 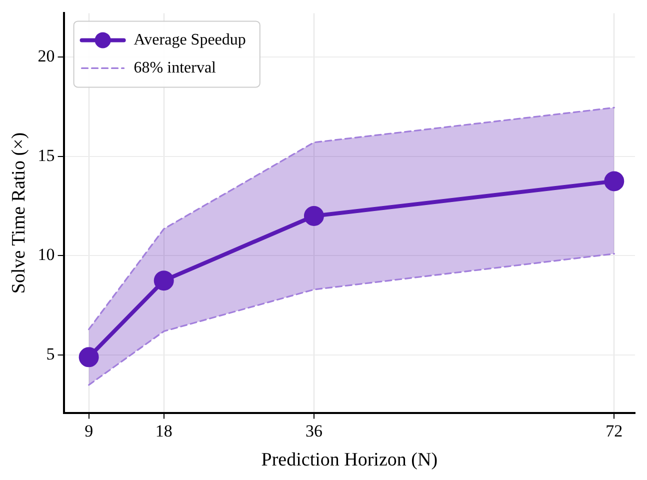 I want to click on legend-label: 68% interval, so click(x=175, y=67).